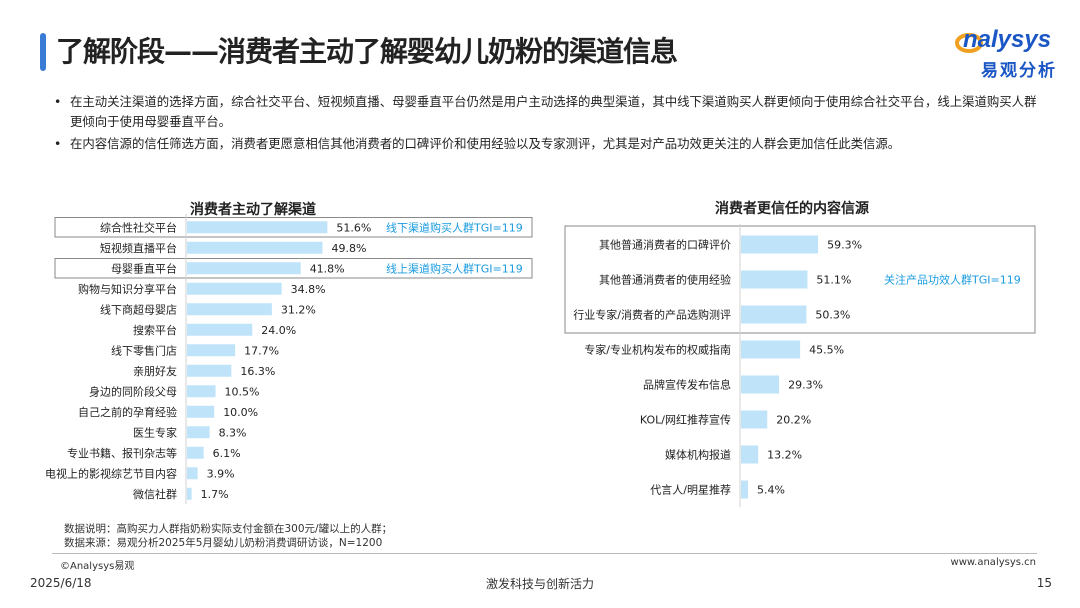 The width and height of the screenshot is (1080, 608). Describe the element at coordinates (544, 553) in the screenshot. I see `footer-divider` at that location.